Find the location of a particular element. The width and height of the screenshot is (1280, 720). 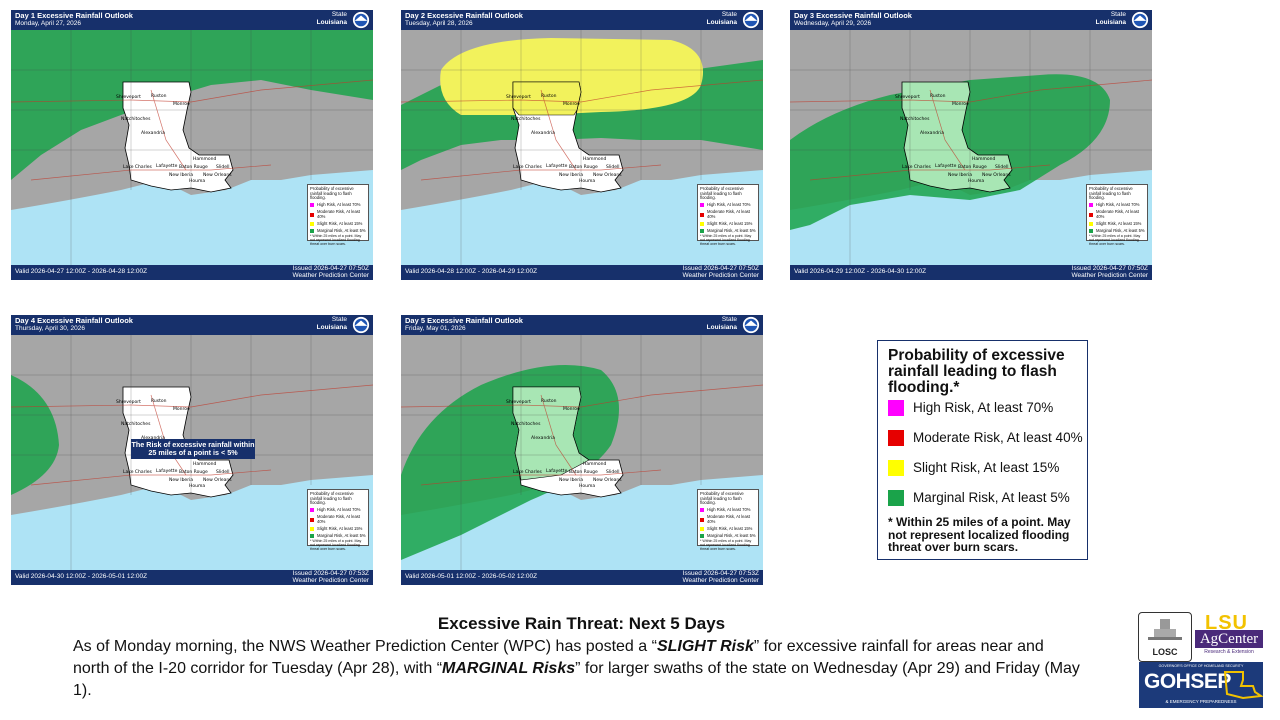

issued-time: Issued 2026-04-27 07:53Z is located at coordinates (720, 573).